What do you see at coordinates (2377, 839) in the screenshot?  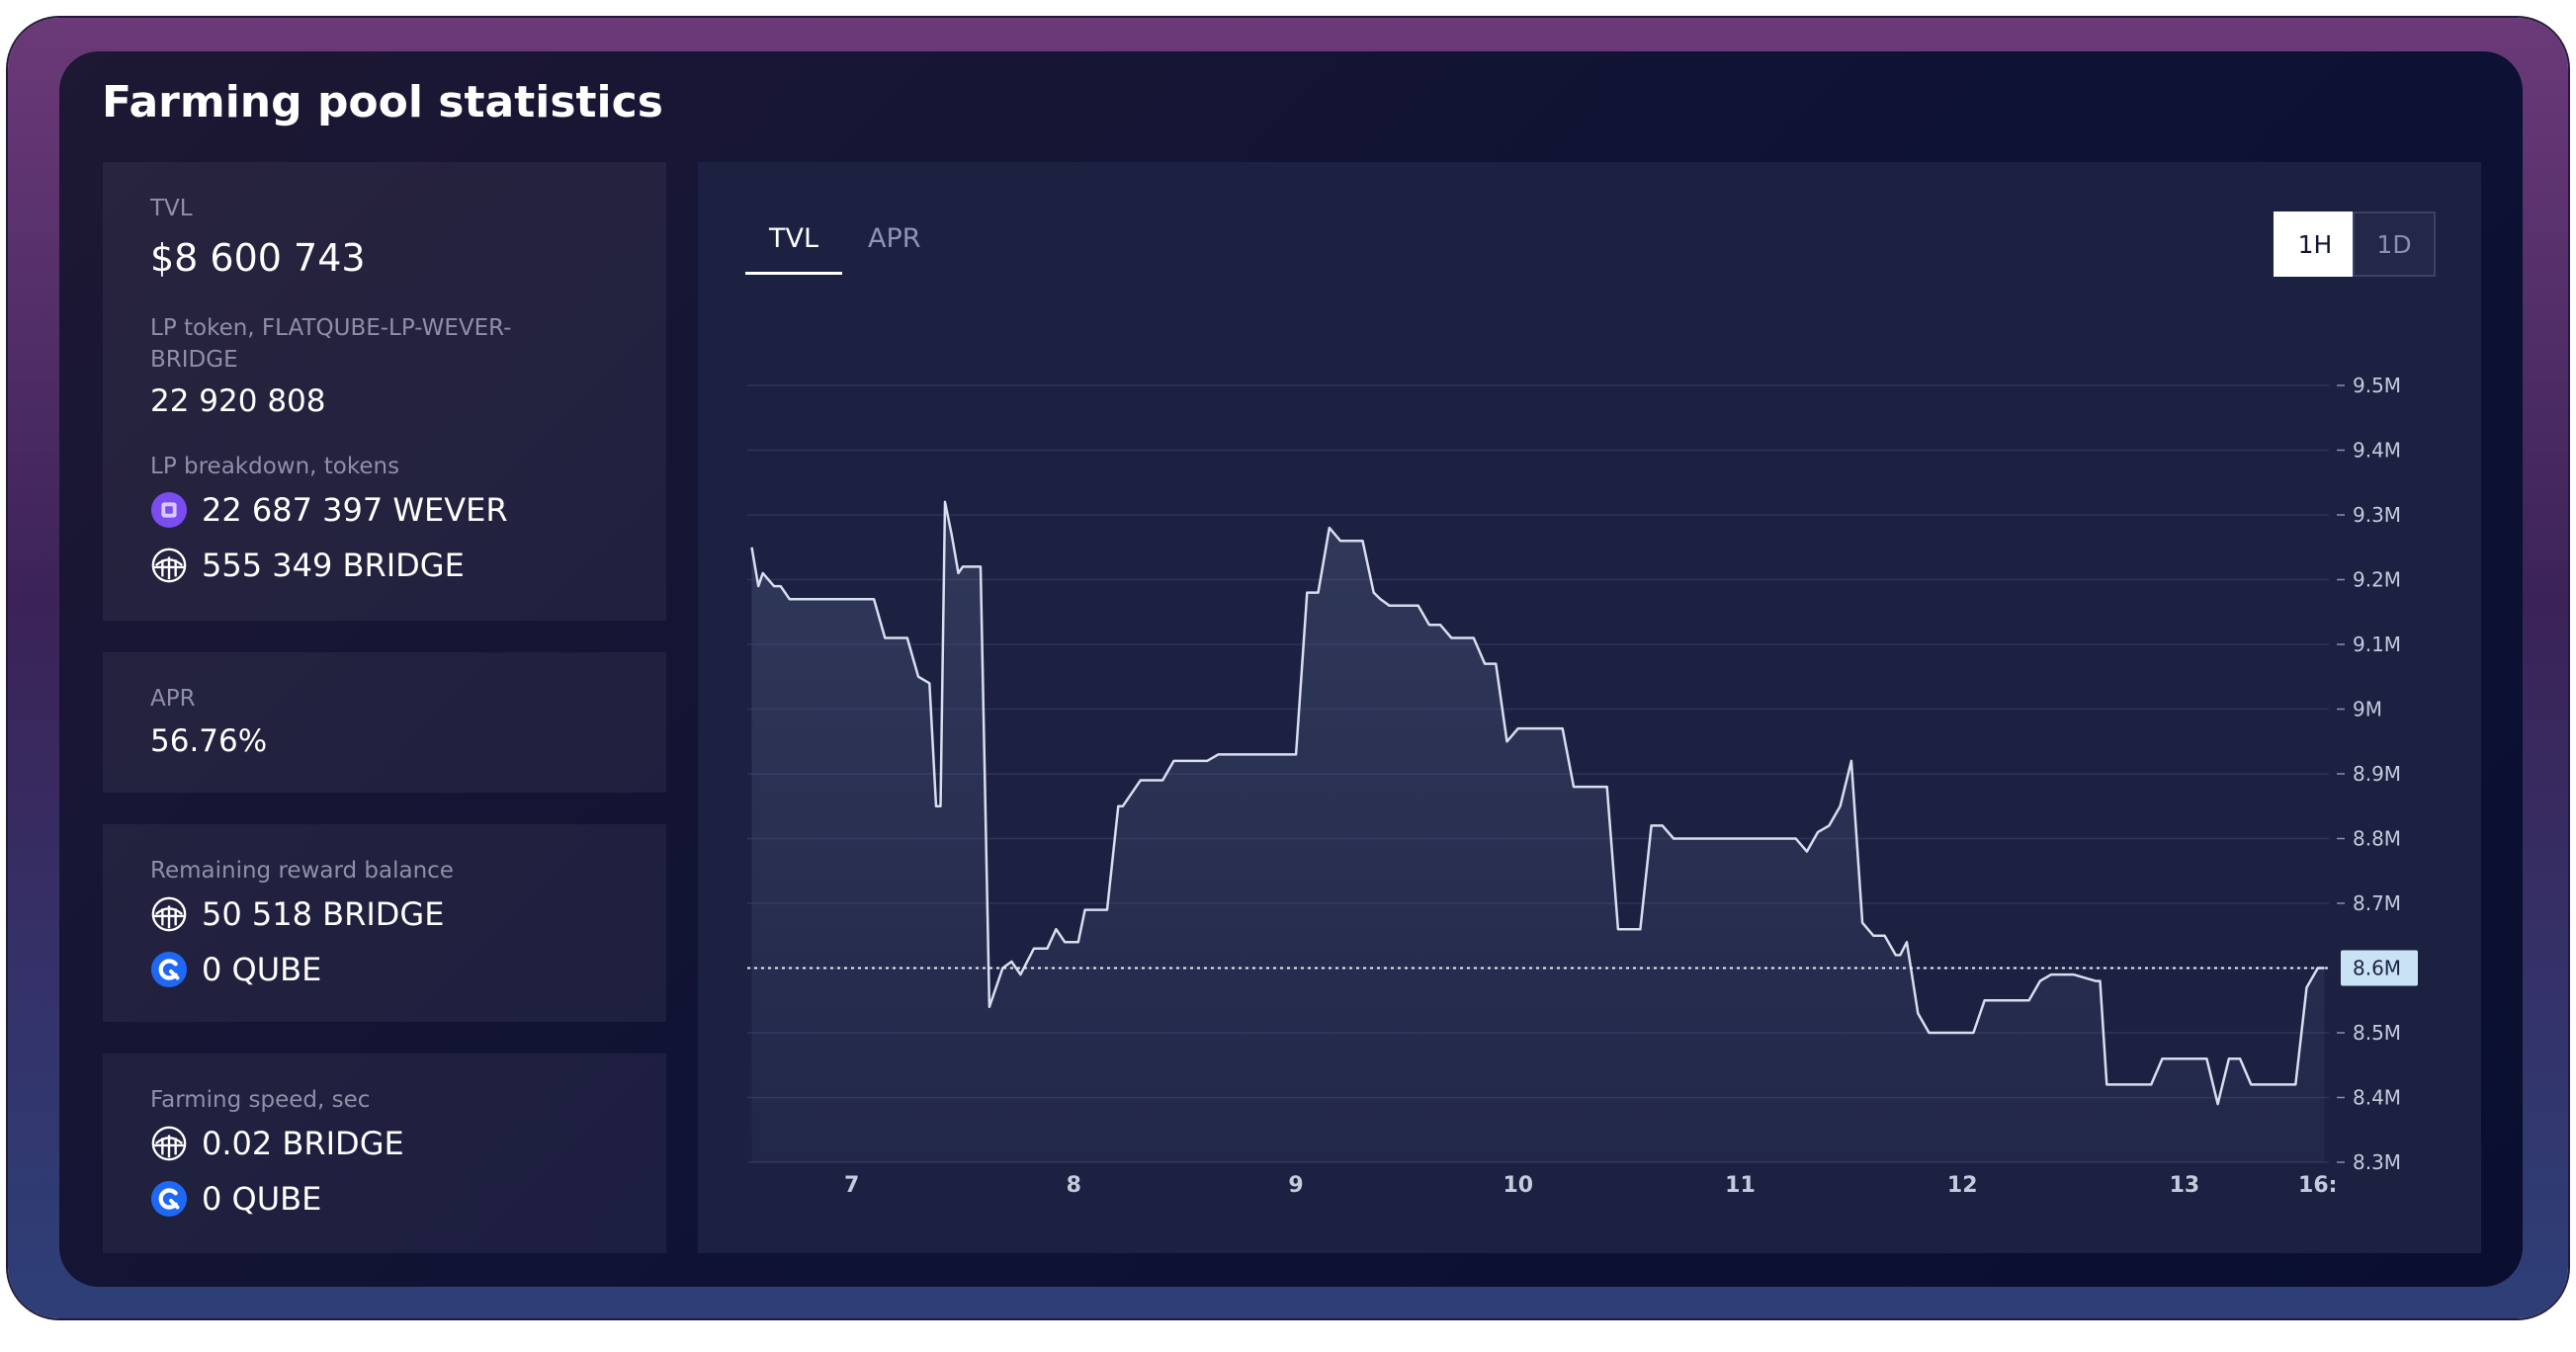 I see `y-tick-label: 8.8M` at bounding box center [2377, 839].